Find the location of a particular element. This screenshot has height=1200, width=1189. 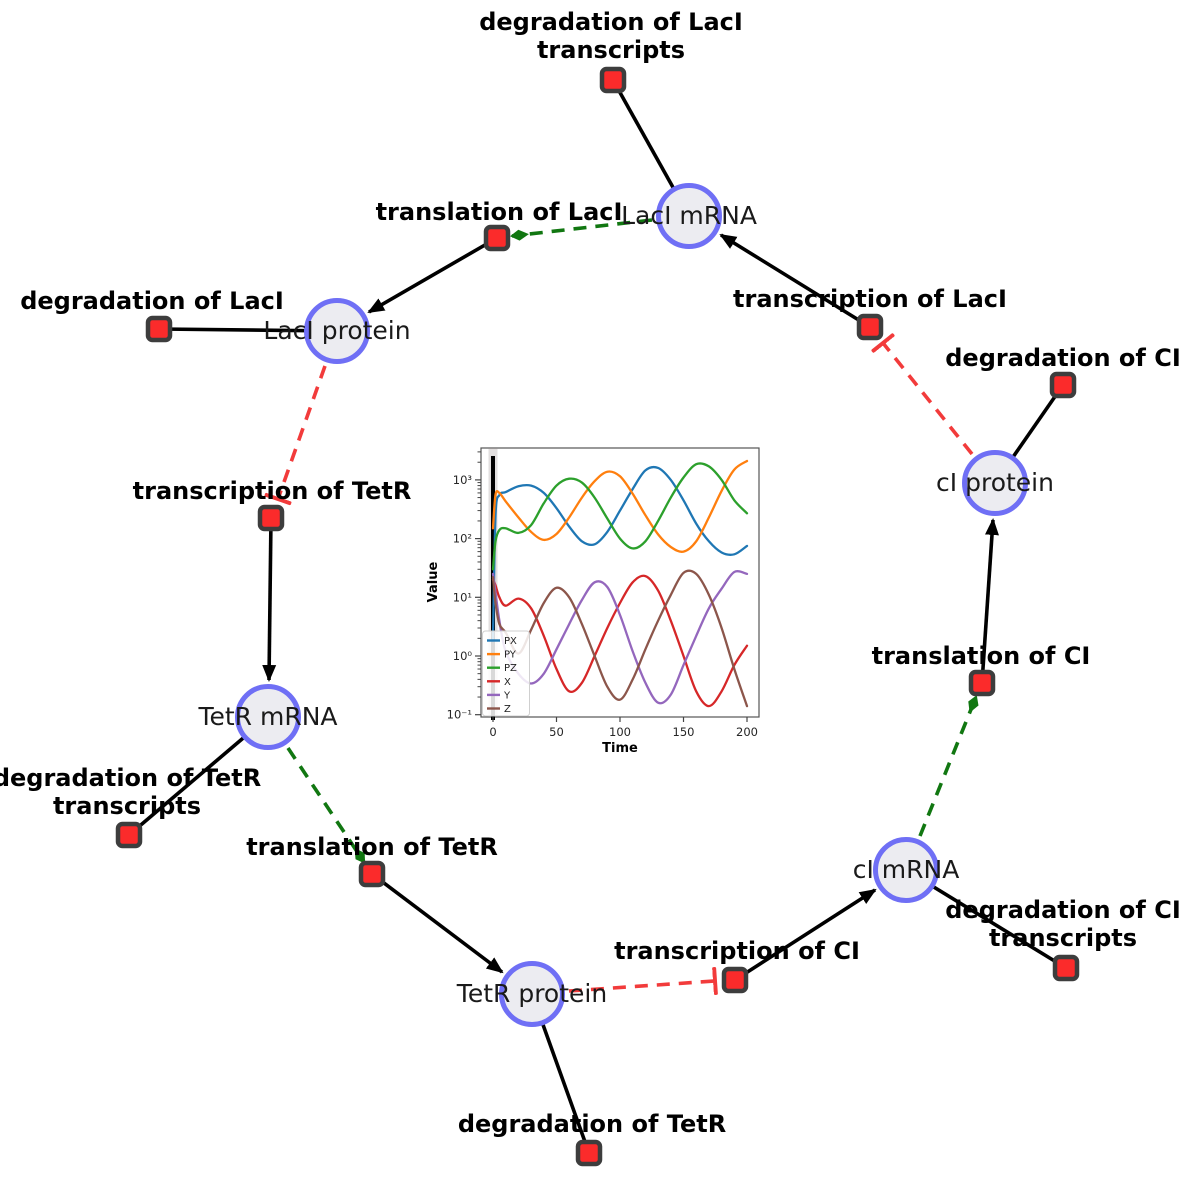

edge-lacimrna-translationlaci is located at coordinates (581, 229).